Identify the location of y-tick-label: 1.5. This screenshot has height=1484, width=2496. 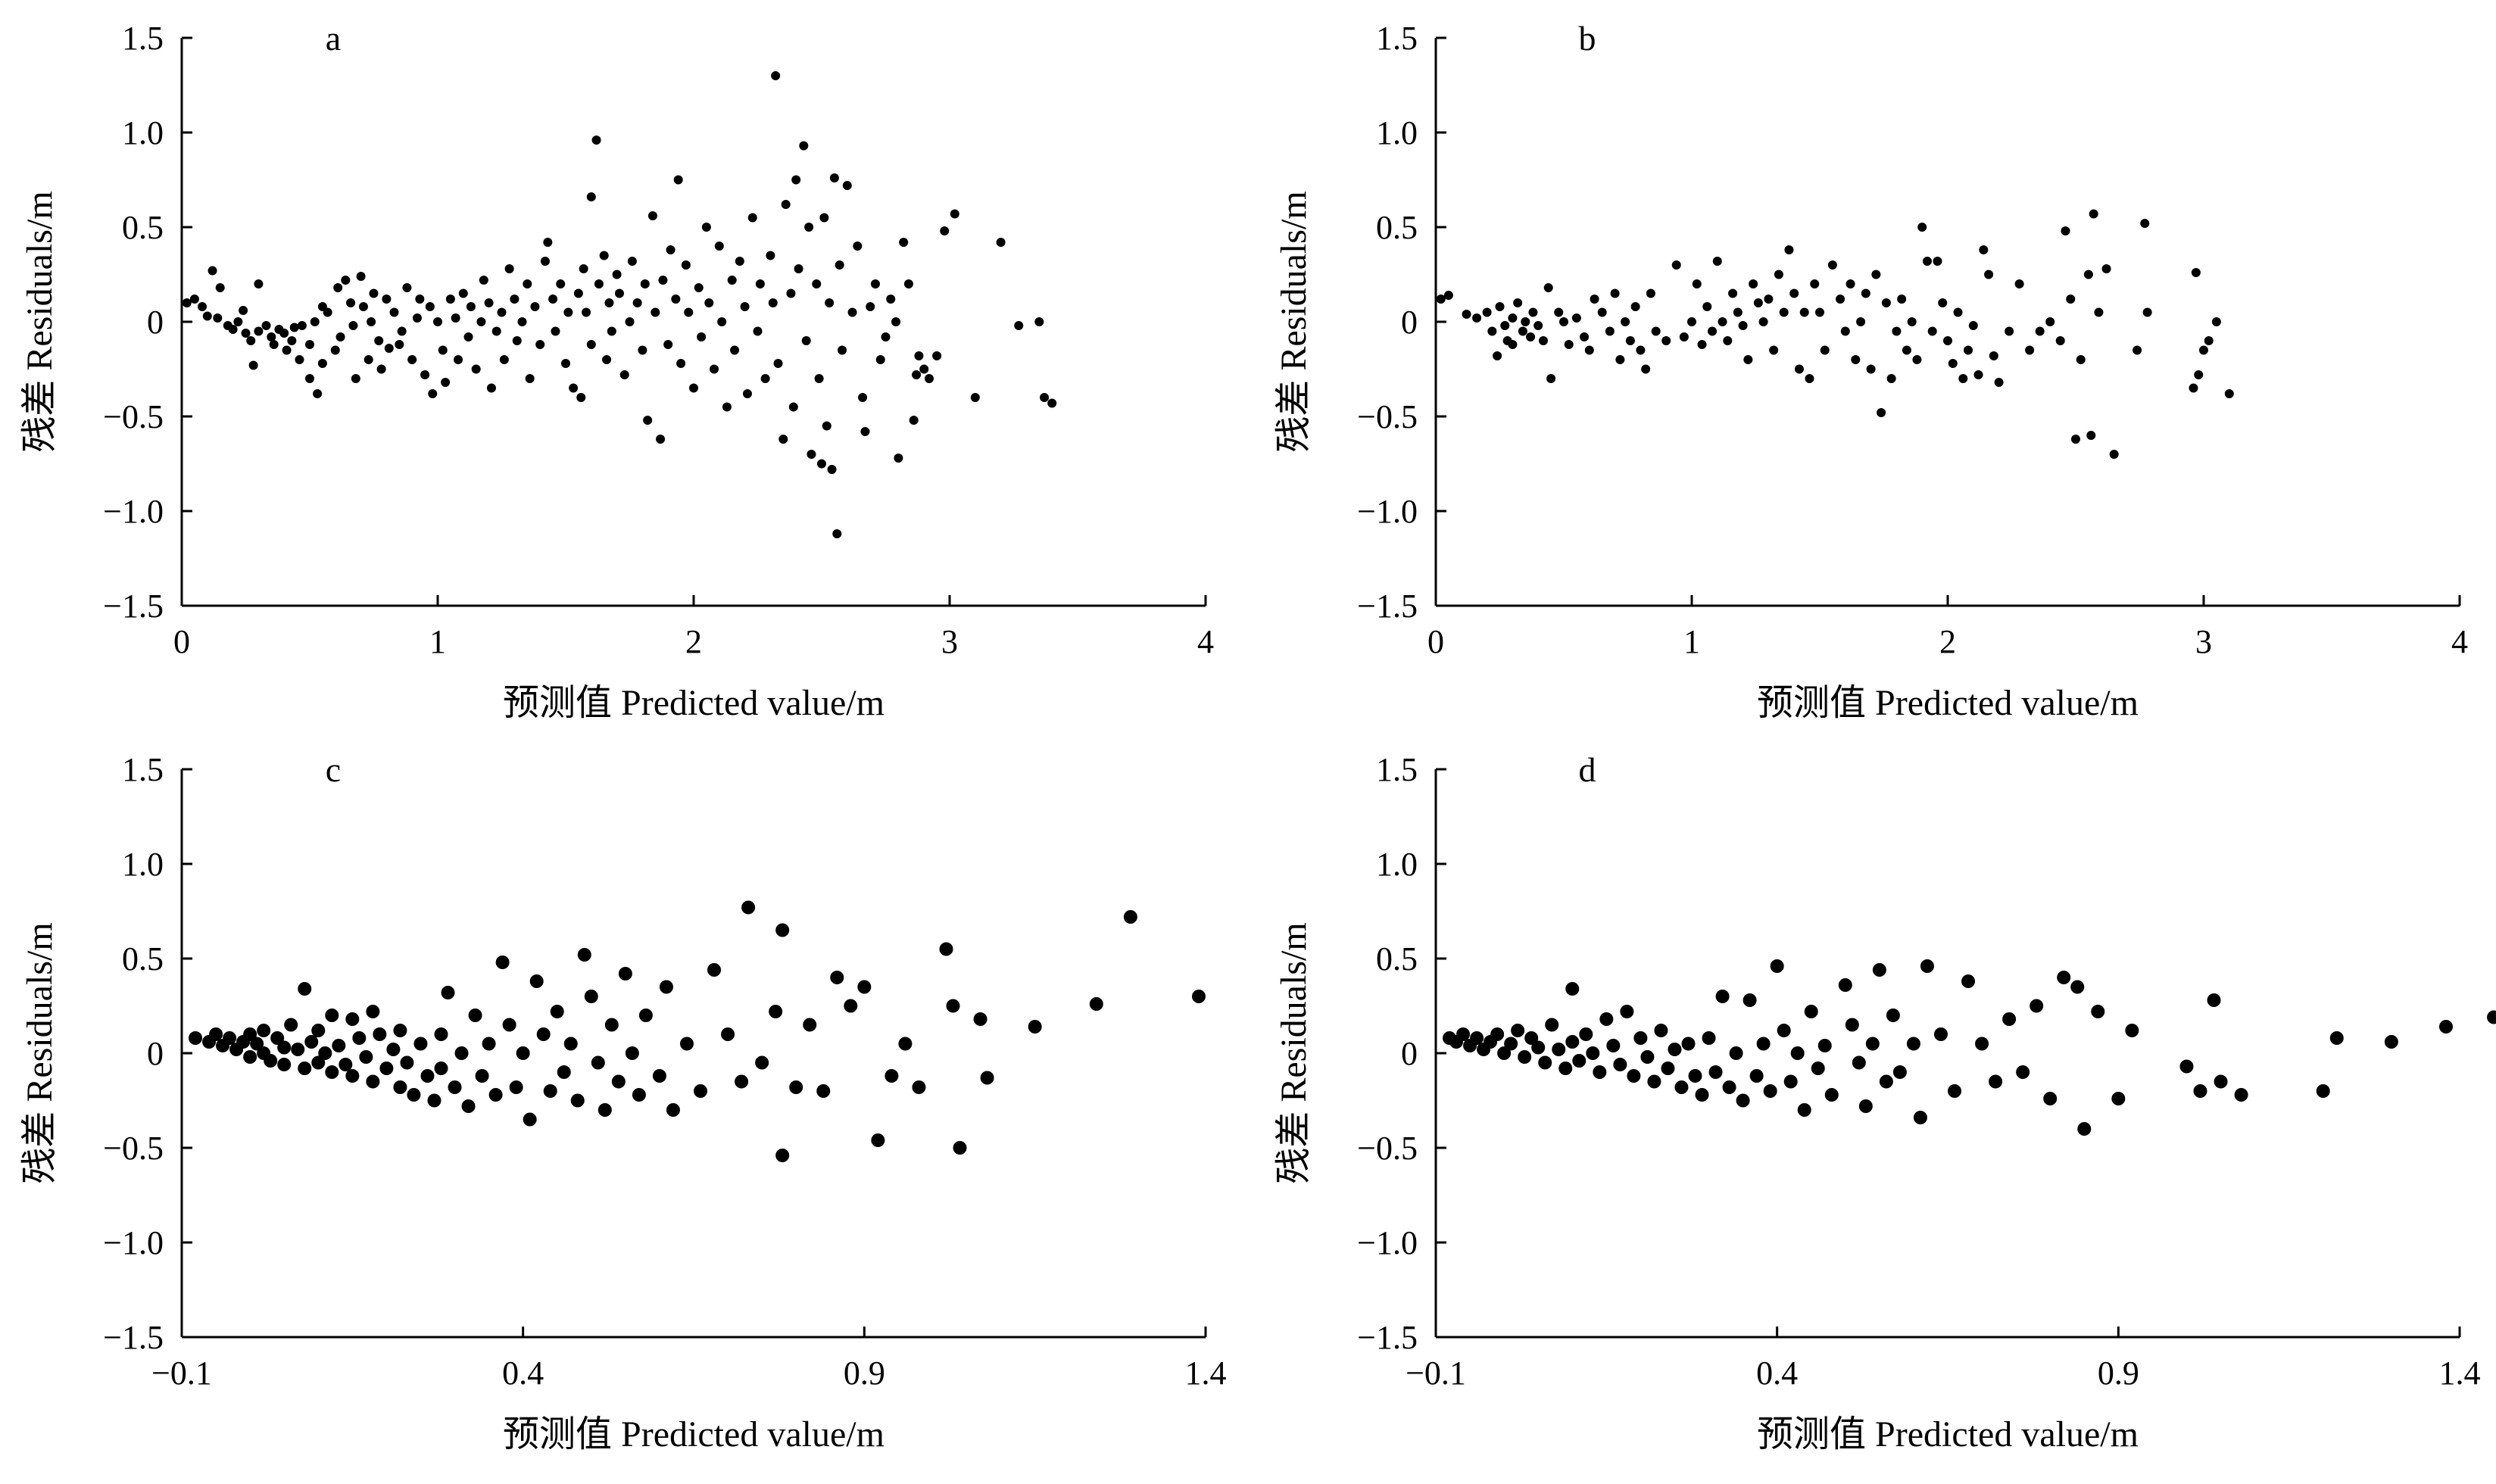
(143, 38).